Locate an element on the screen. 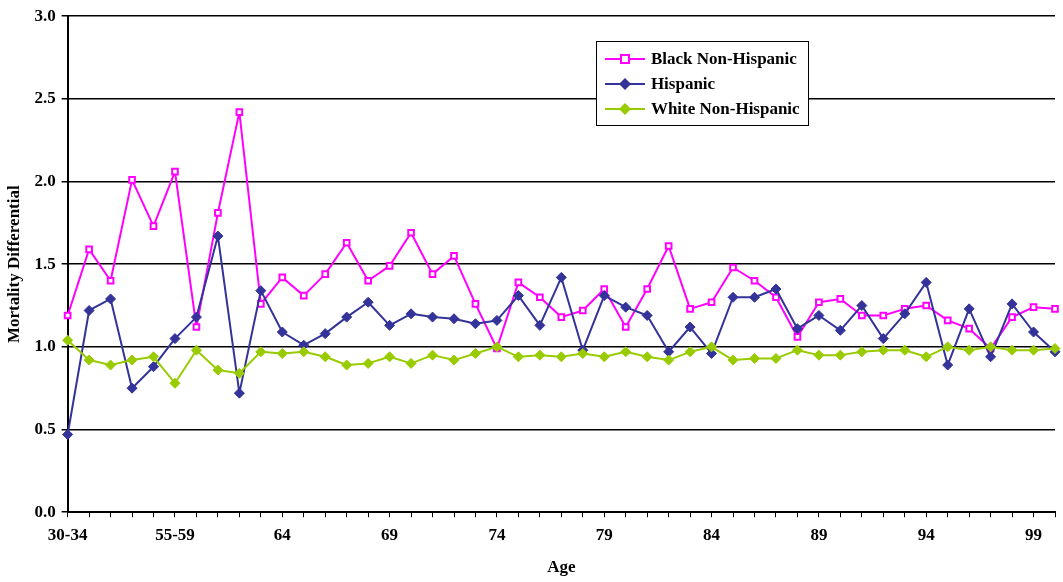  y-tick-label: 2.5 is located at coordinates (45, 98).